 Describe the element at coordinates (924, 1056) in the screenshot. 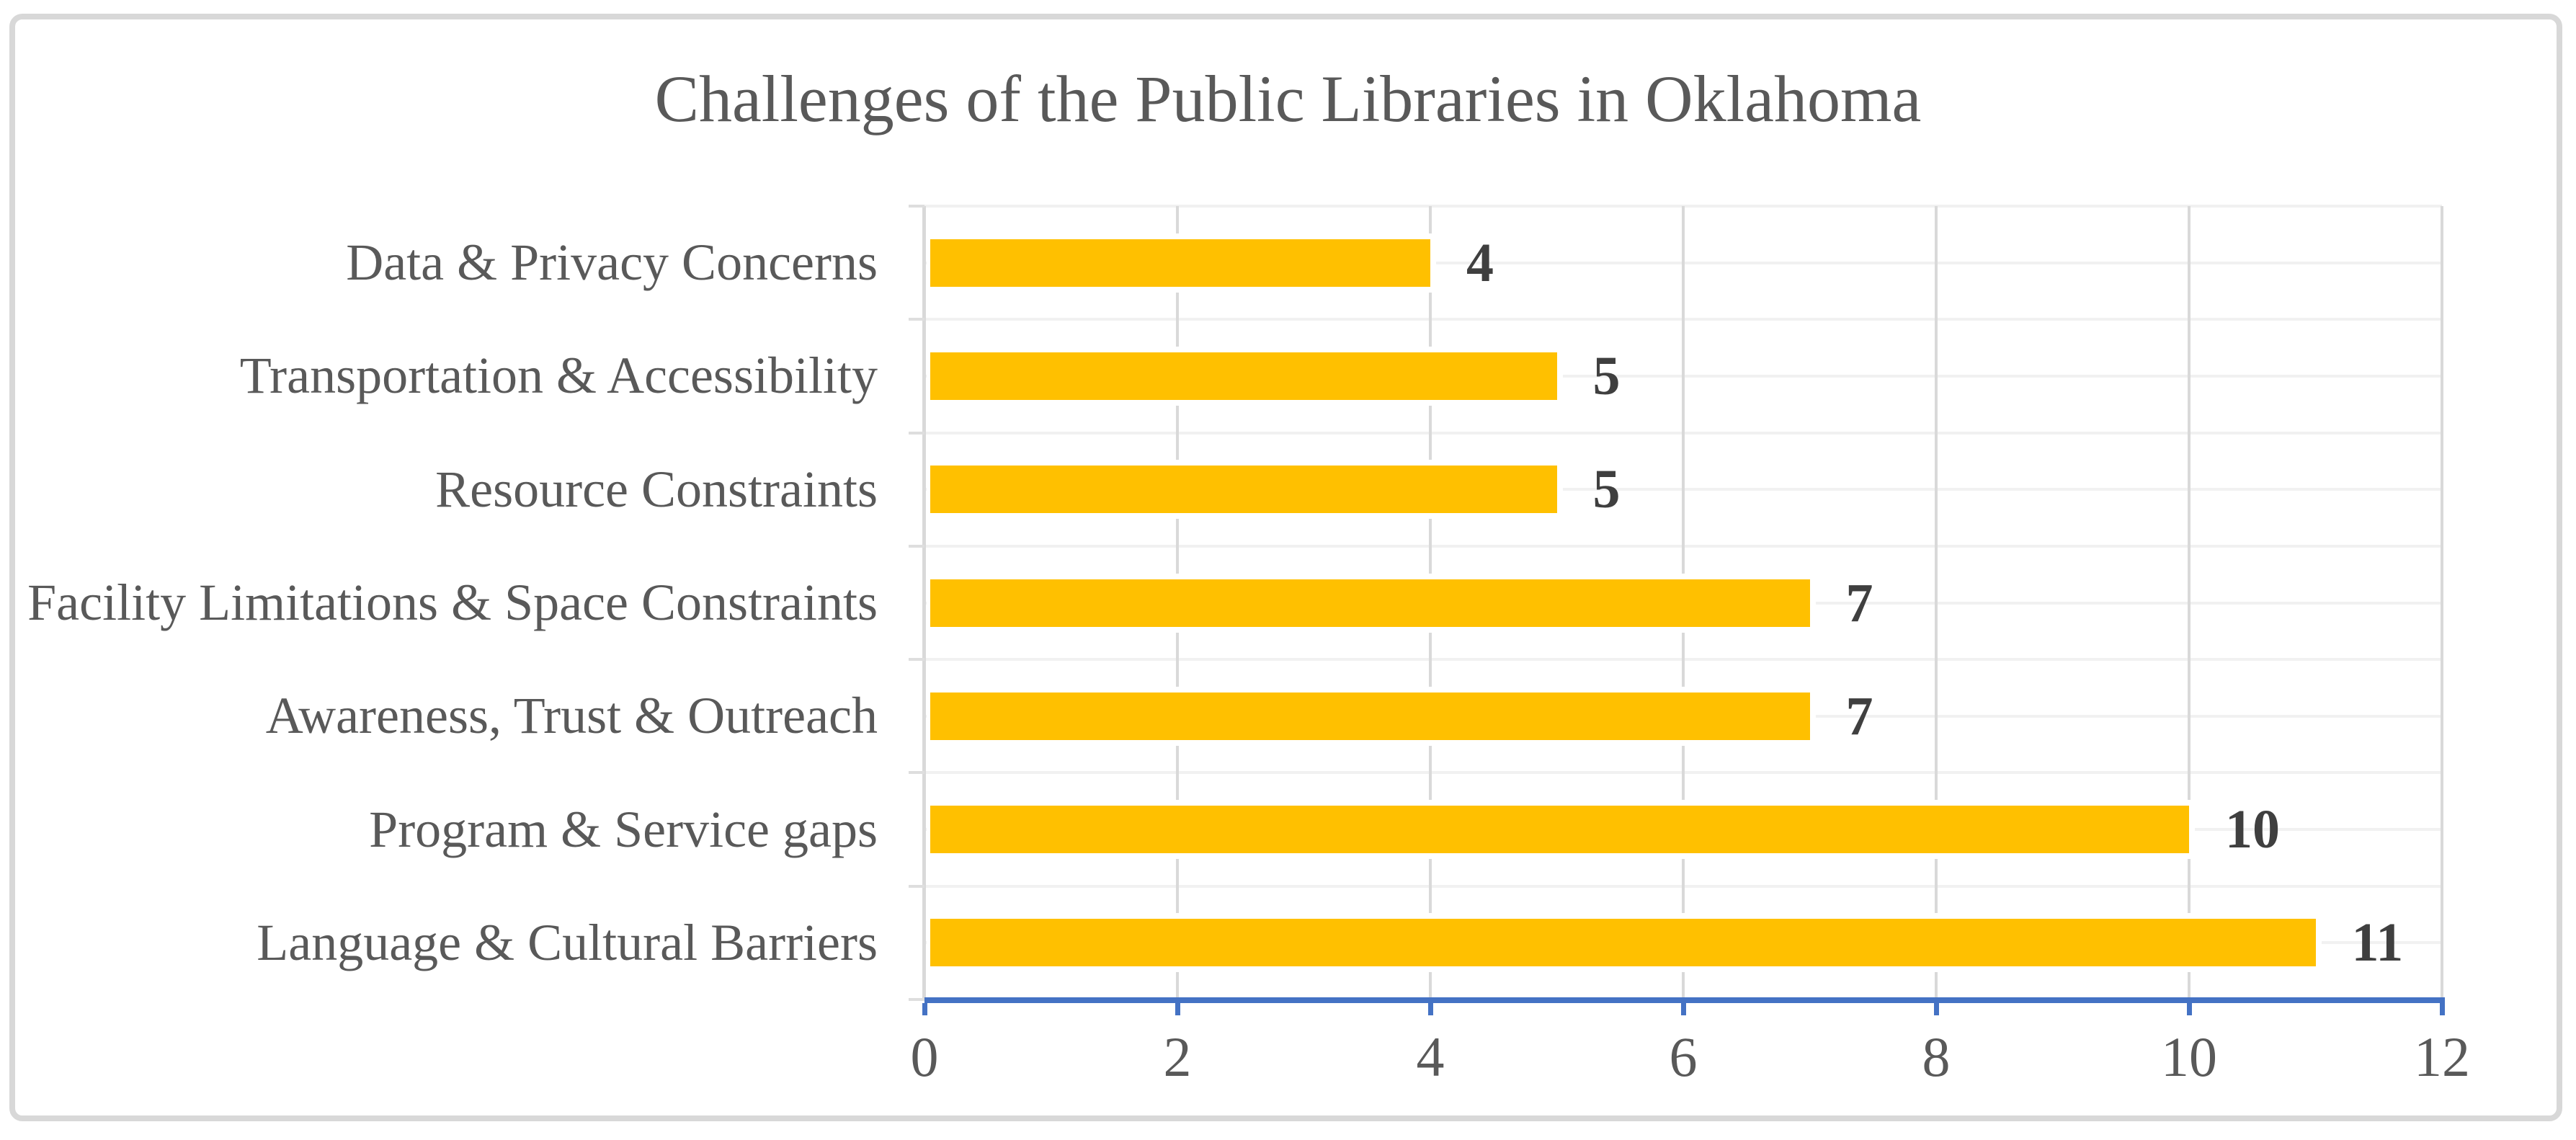

I see `x-axis-tick-label: 0` at that location.